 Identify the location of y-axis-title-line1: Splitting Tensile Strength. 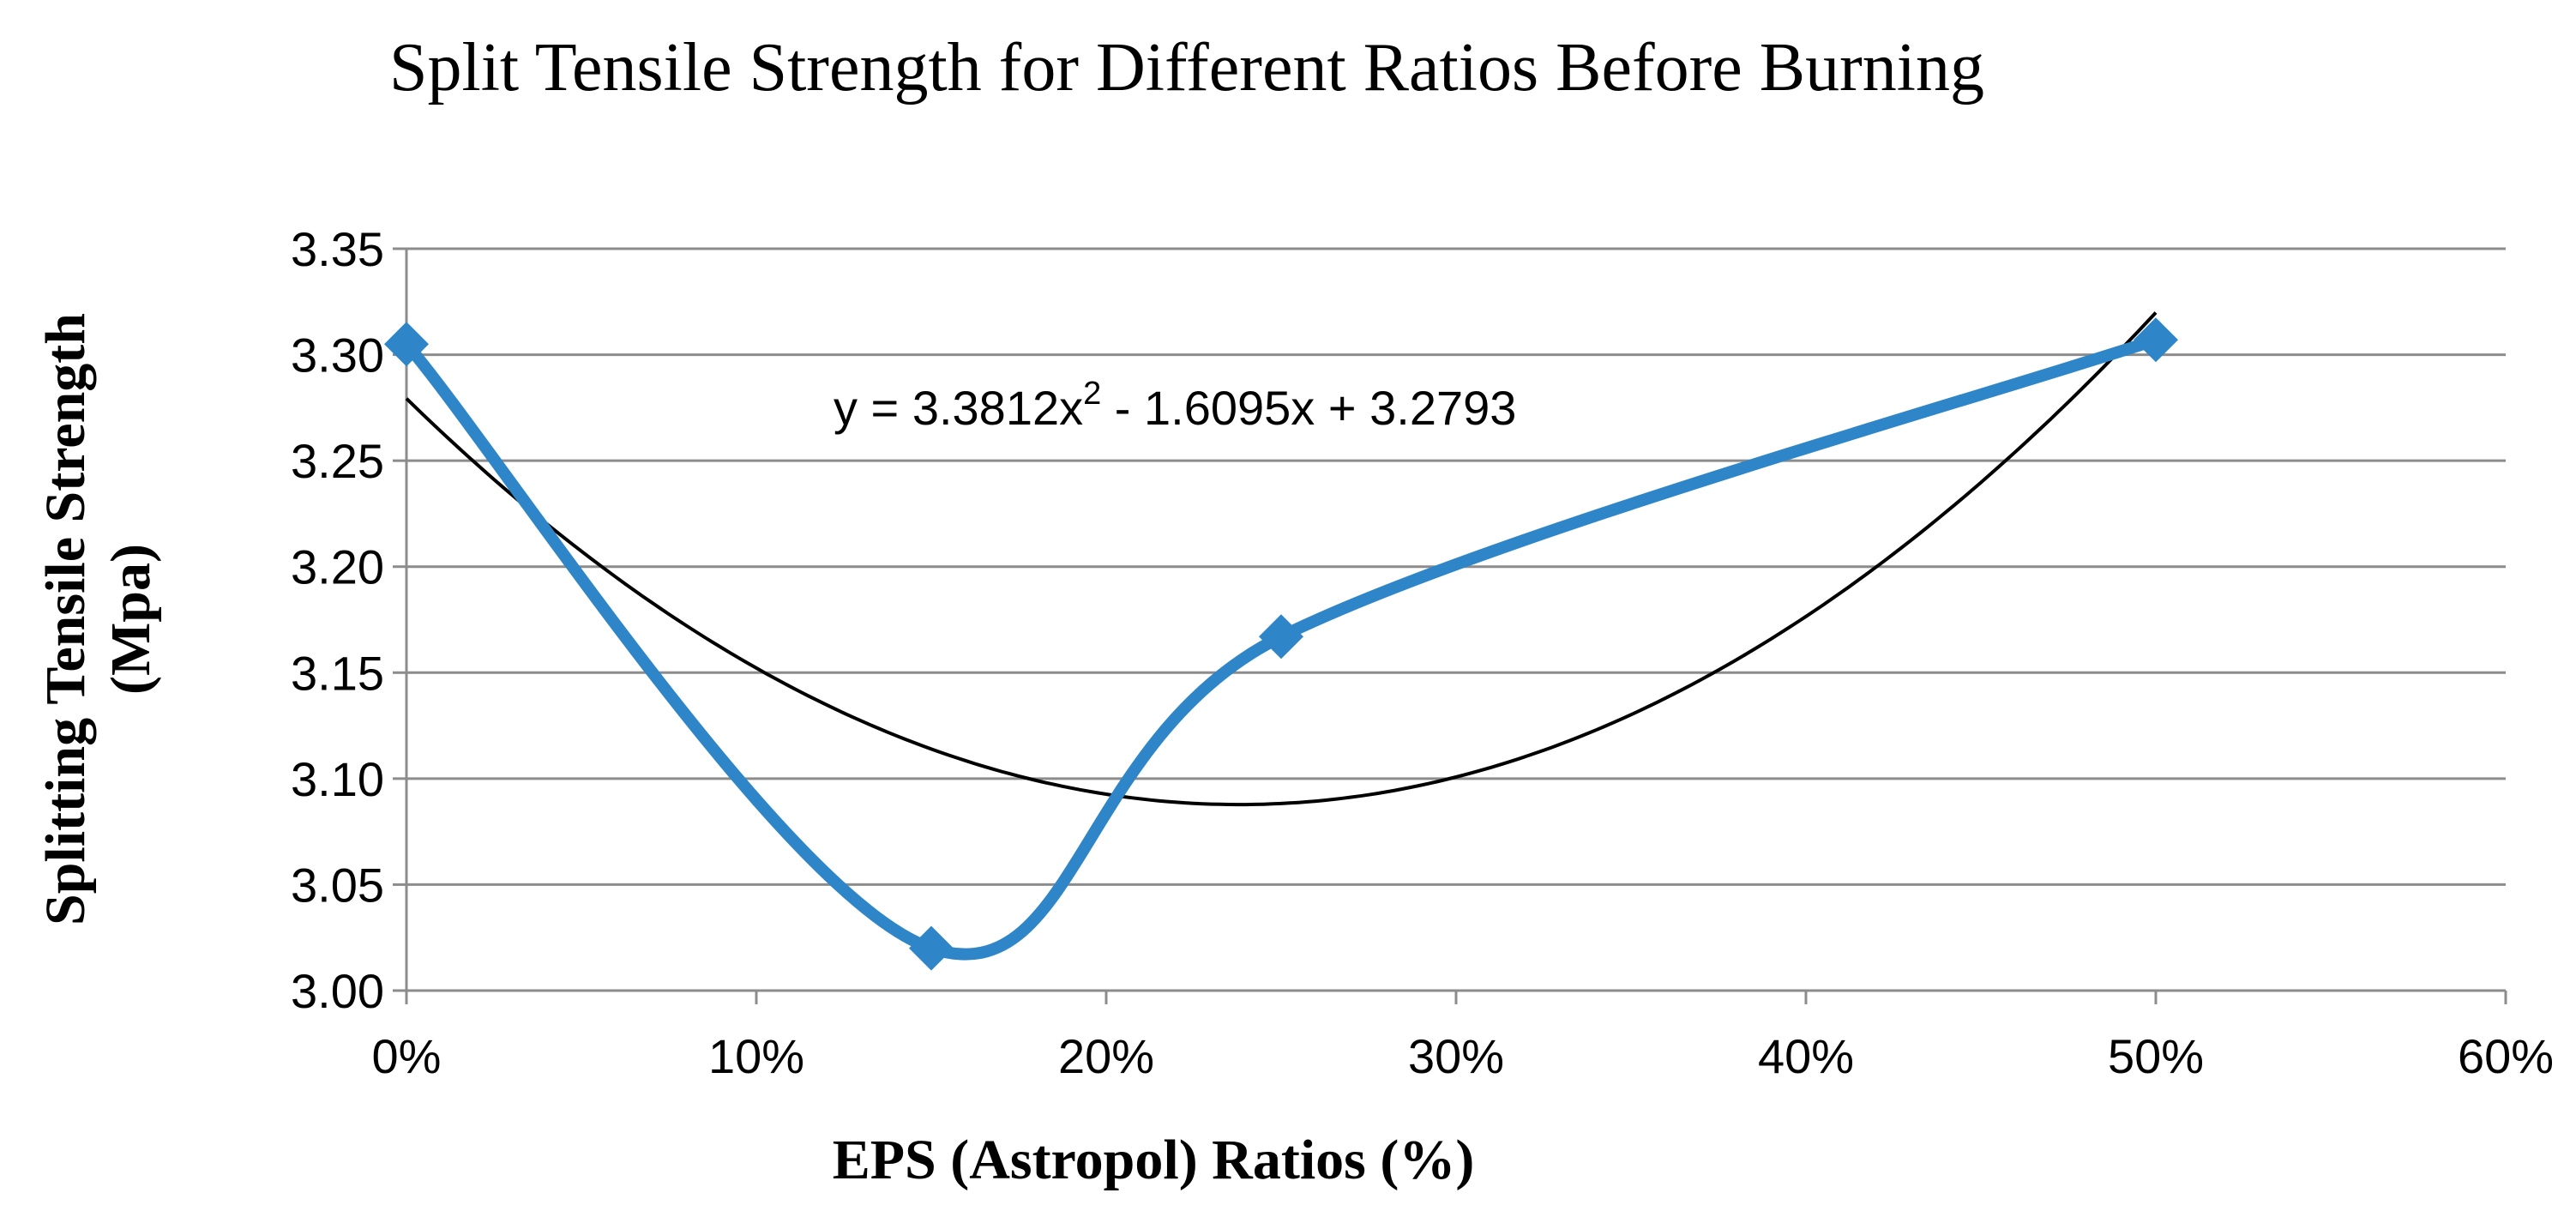
(65, 619).